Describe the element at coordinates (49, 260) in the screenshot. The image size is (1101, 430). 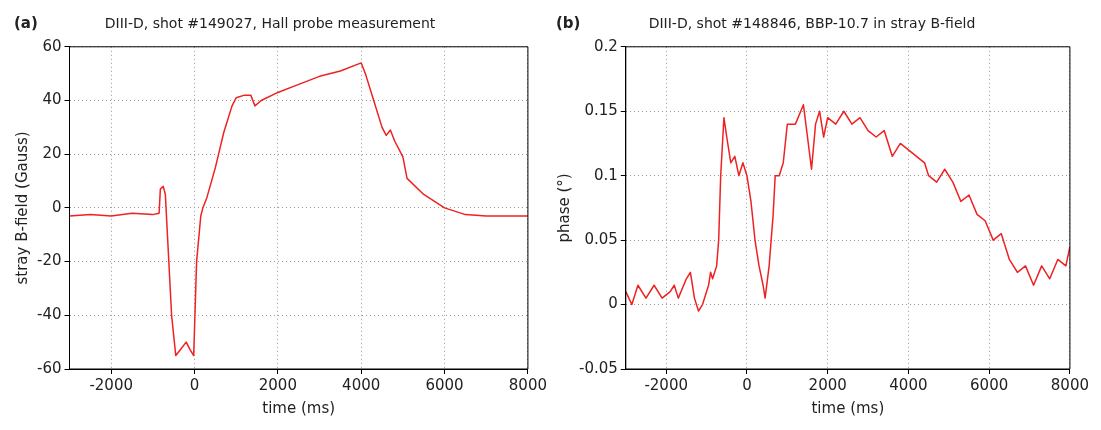
I see `y-tick-label: -20` at that location.